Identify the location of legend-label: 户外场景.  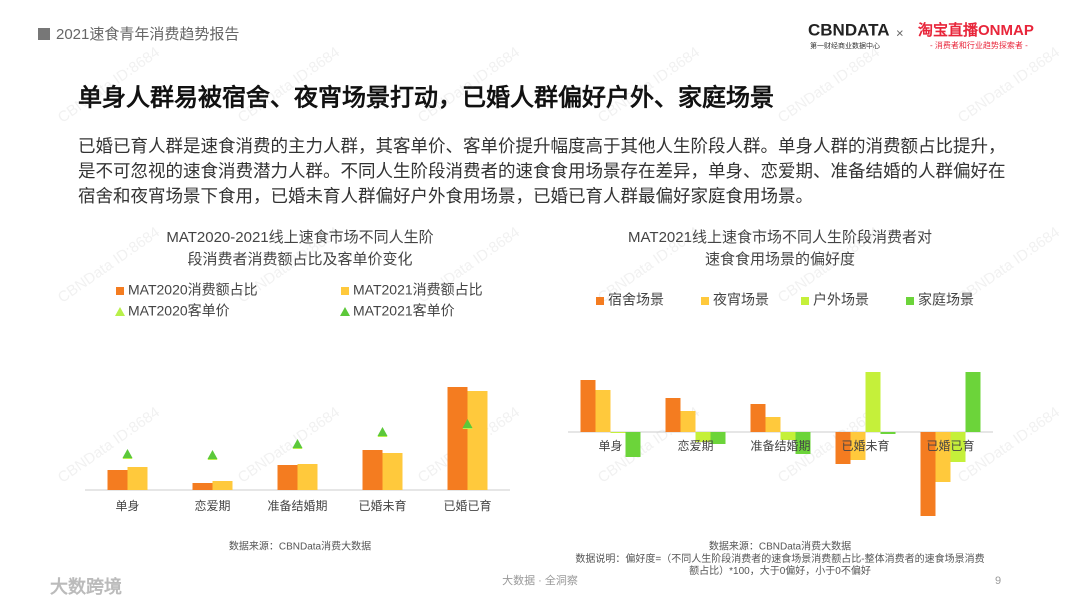
(841, 300).